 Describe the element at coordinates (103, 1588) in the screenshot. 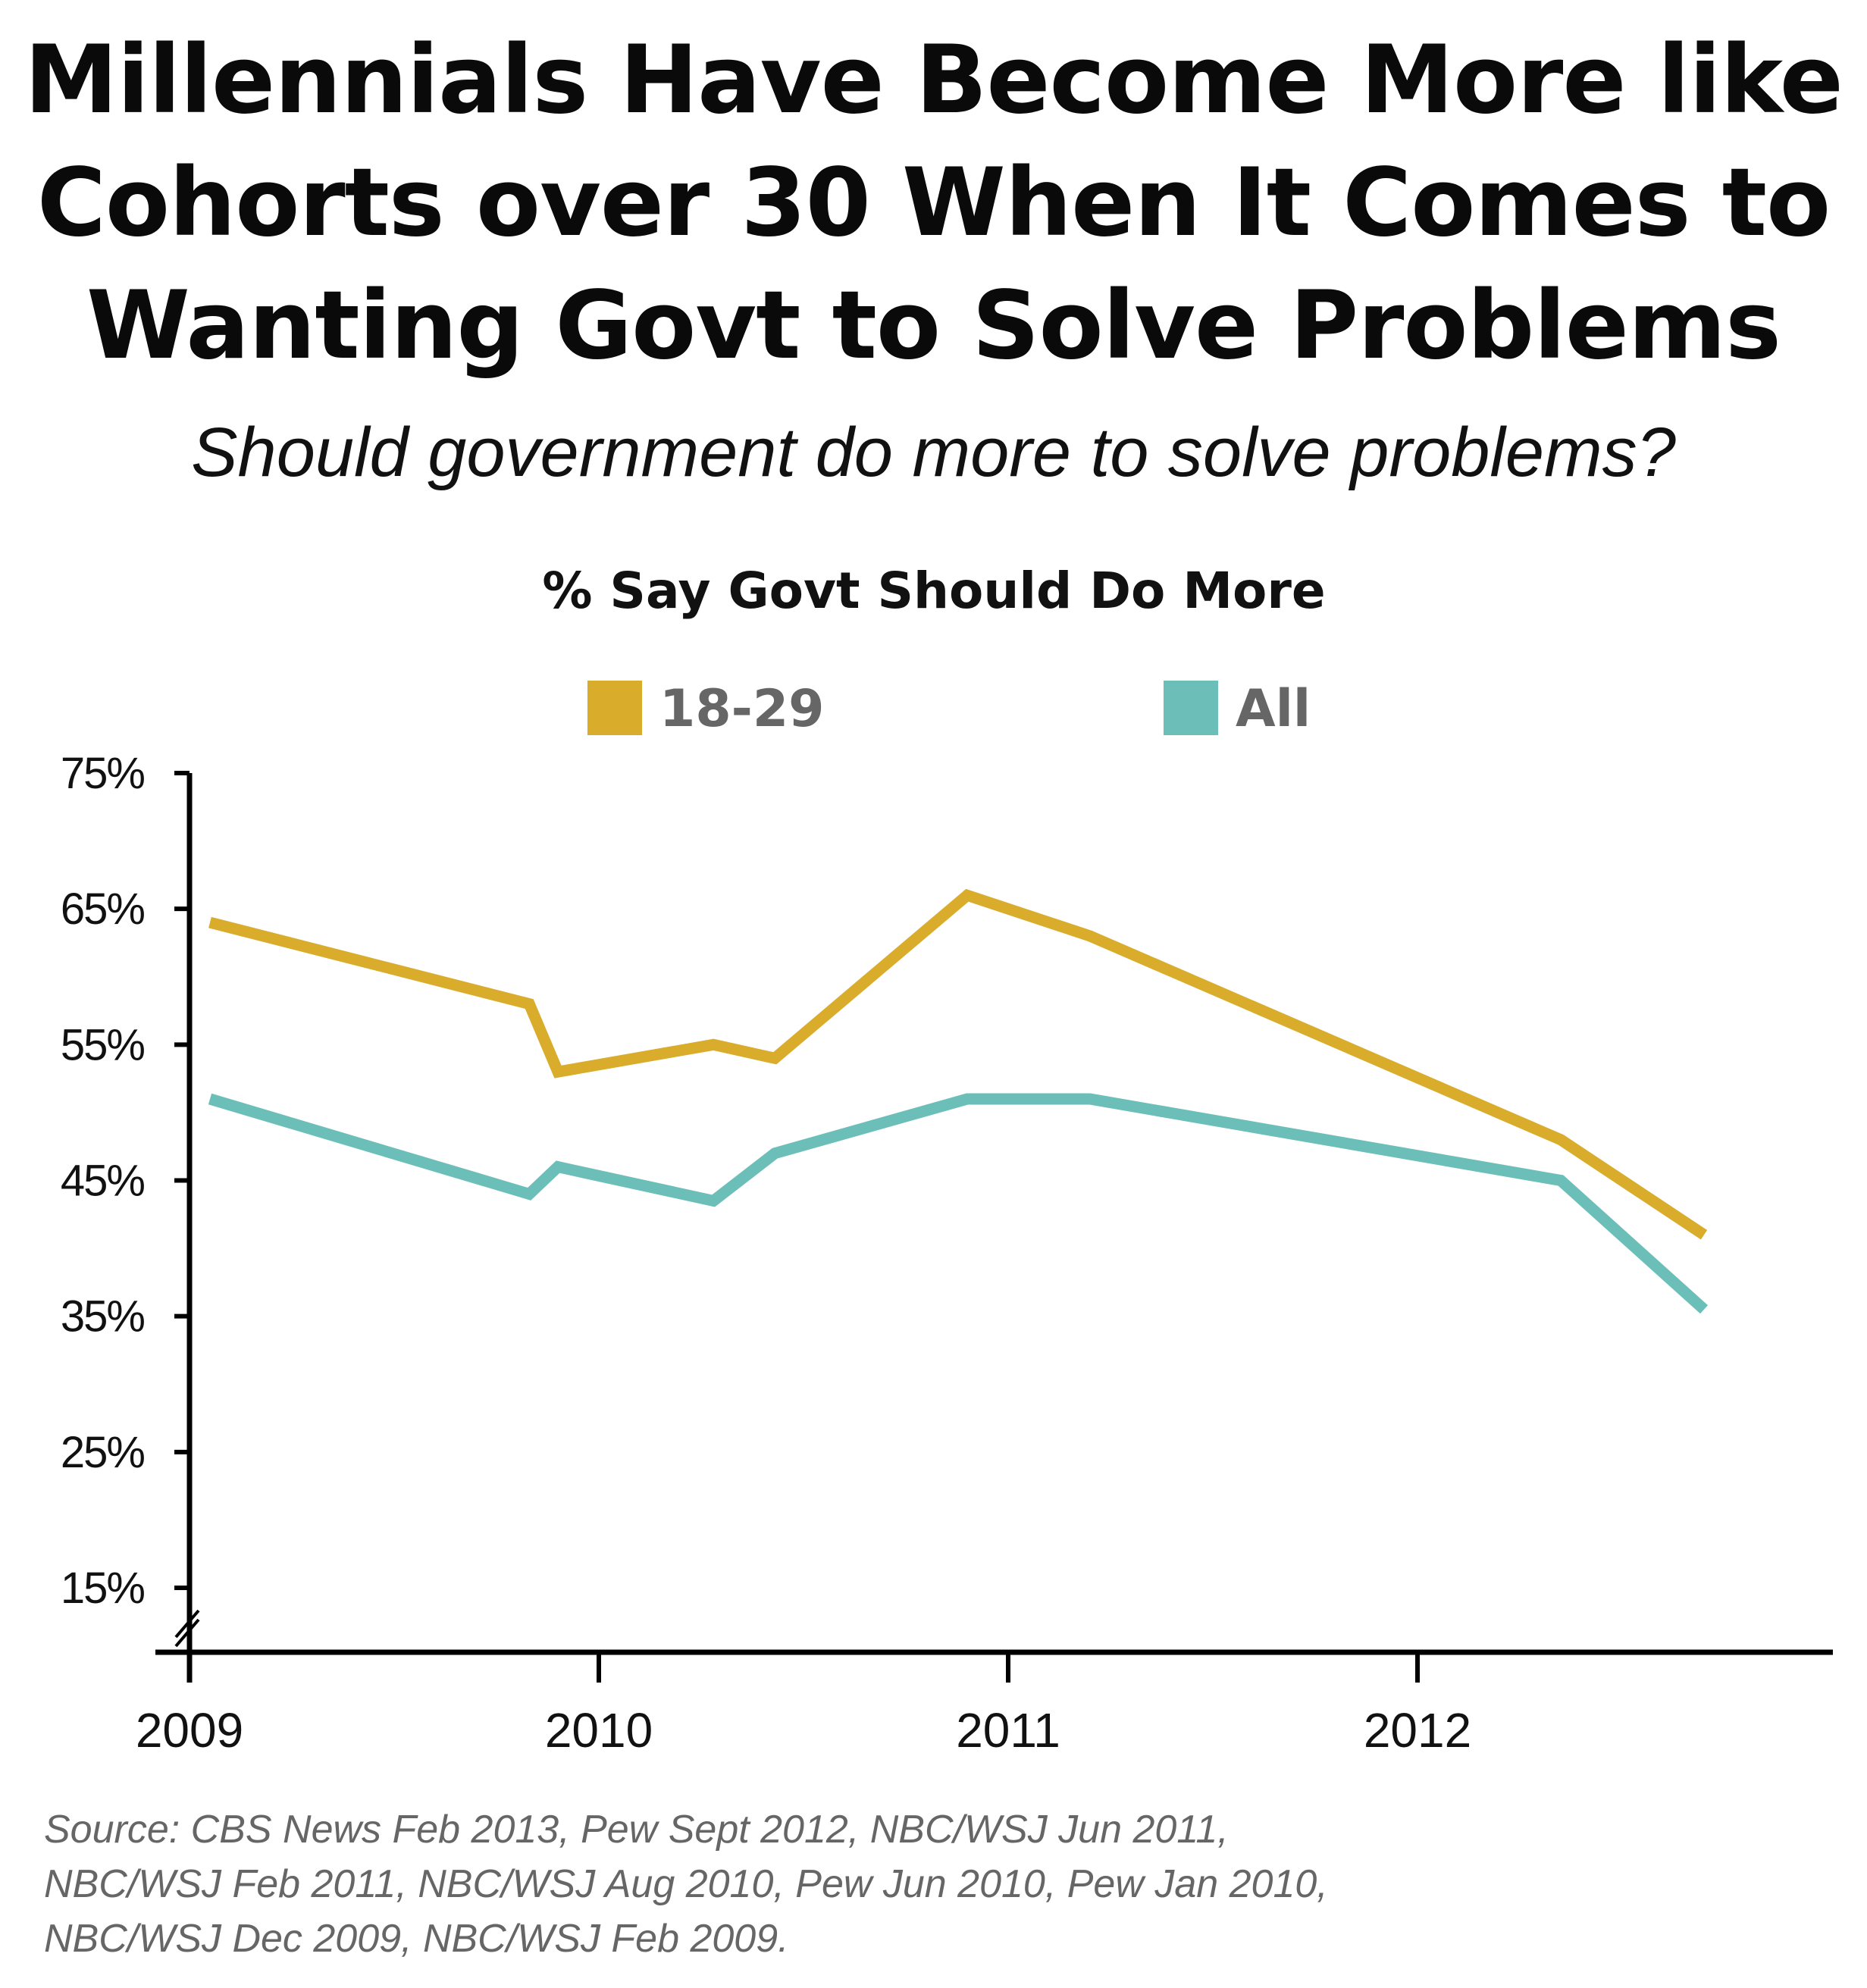

I see `y-tick-label-0: 15%` at that location.